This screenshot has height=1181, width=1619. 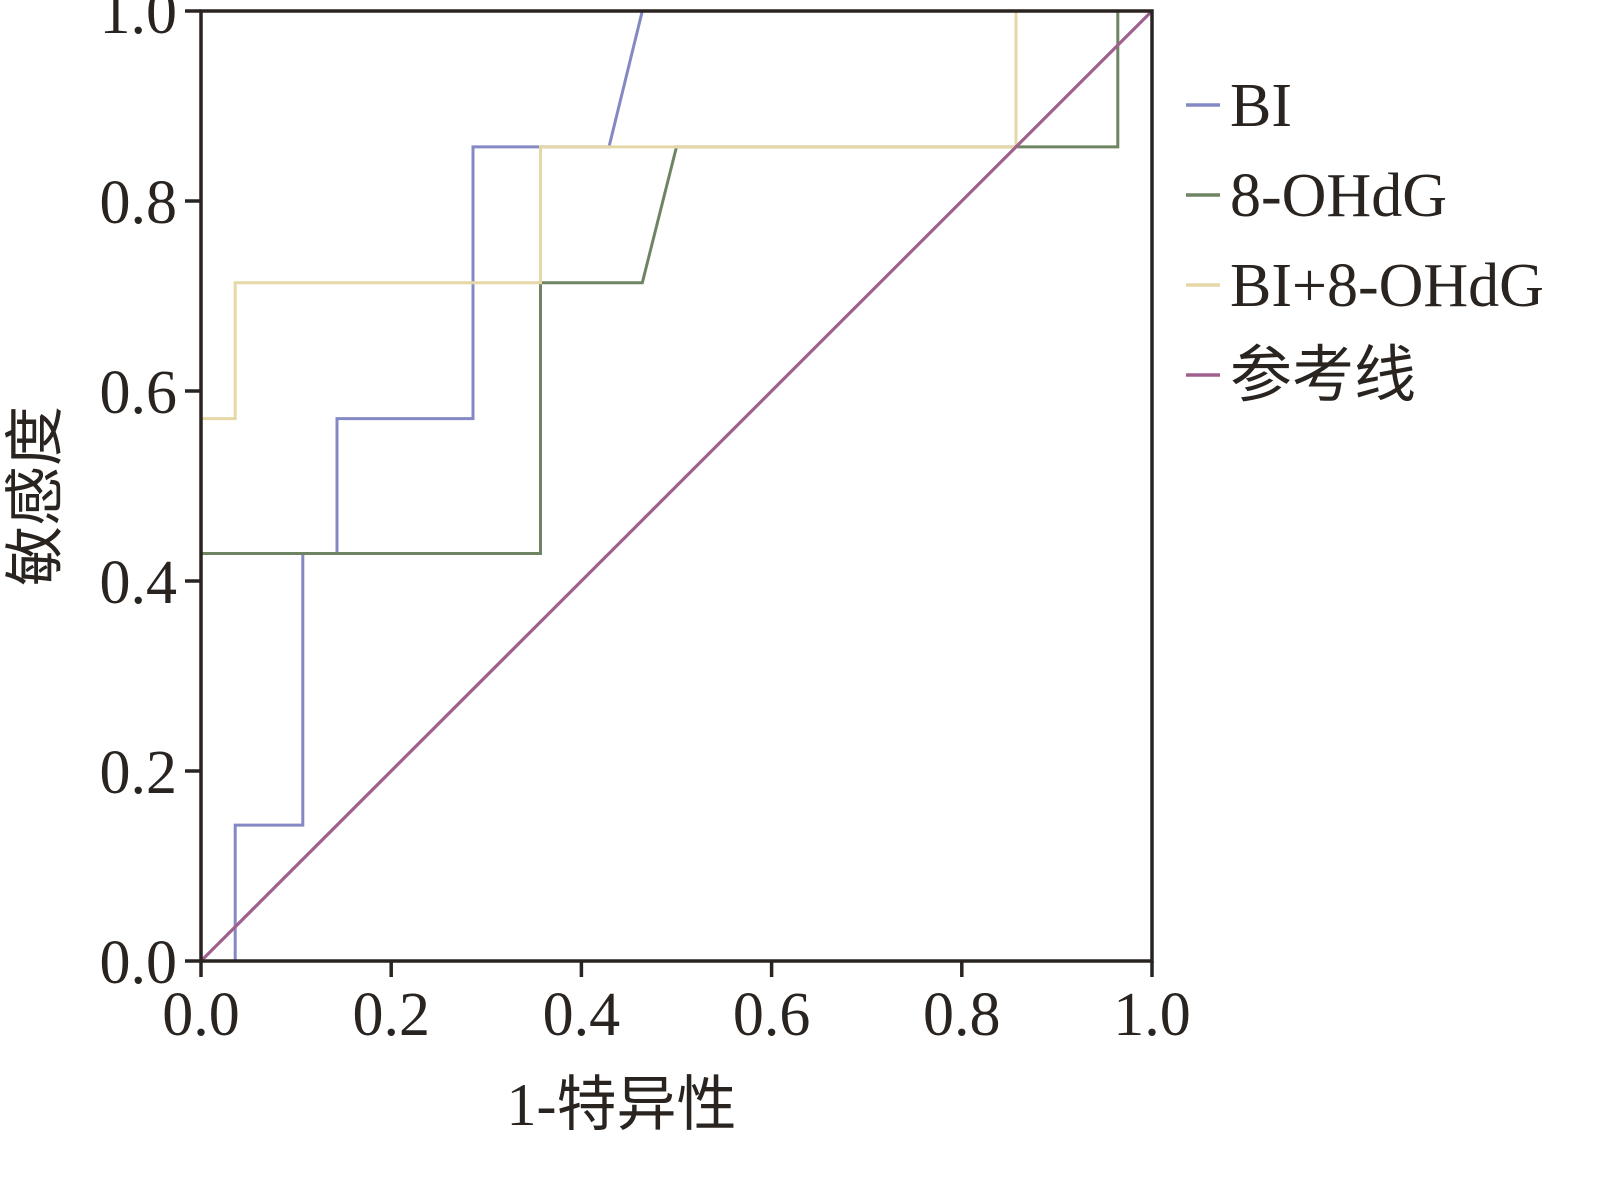 What do you see at coordinates (139, 203) in the screenshot?
I see `y-tick-label: 0.8` at bounding box center [139, 203].